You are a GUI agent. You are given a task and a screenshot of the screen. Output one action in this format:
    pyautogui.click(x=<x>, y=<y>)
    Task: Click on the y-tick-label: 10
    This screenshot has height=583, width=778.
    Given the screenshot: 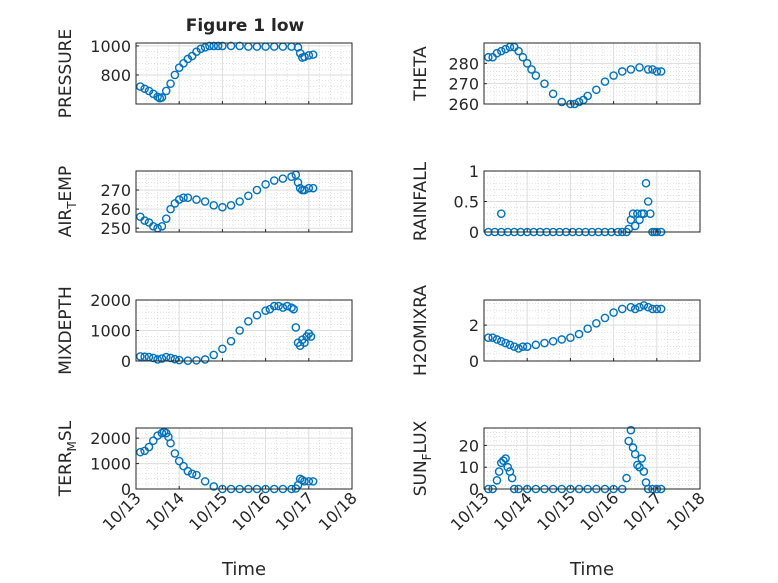 What is the action you would take?
    pyautogui.click(x=469, y=467)
    